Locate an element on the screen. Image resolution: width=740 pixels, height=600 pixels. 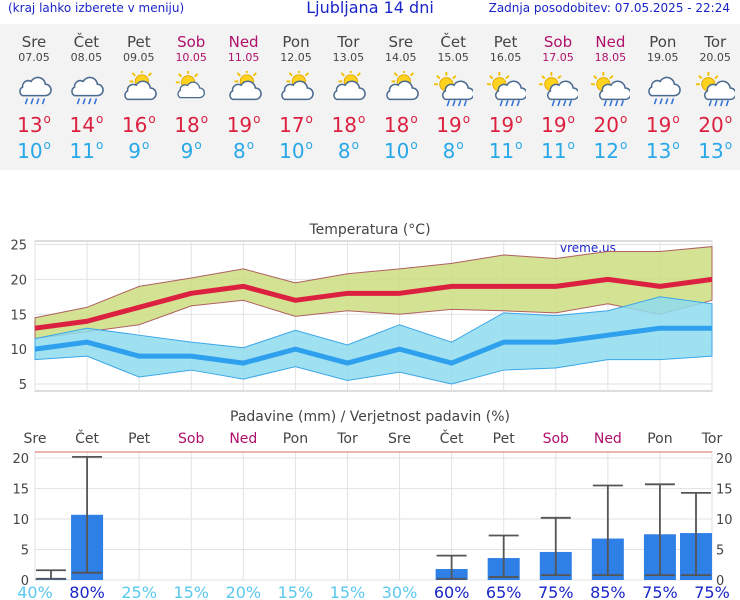
temperature-tick-label: 20 is located at coordinates (18, 280).